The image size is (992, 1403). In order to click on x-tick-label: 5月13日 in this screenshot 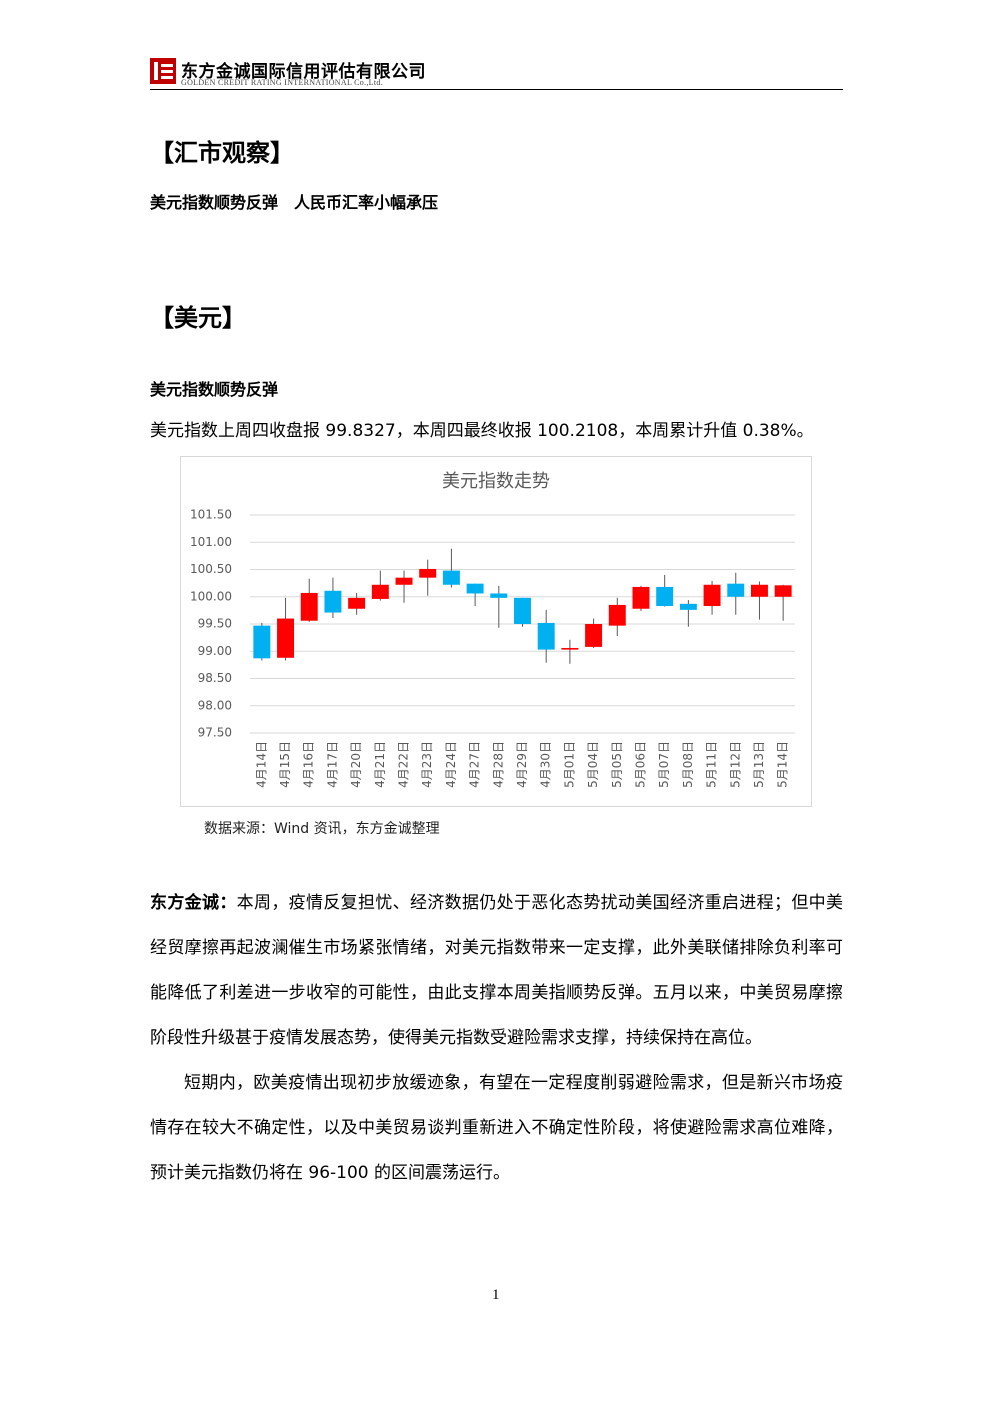, I will do `click(759, 764)`.